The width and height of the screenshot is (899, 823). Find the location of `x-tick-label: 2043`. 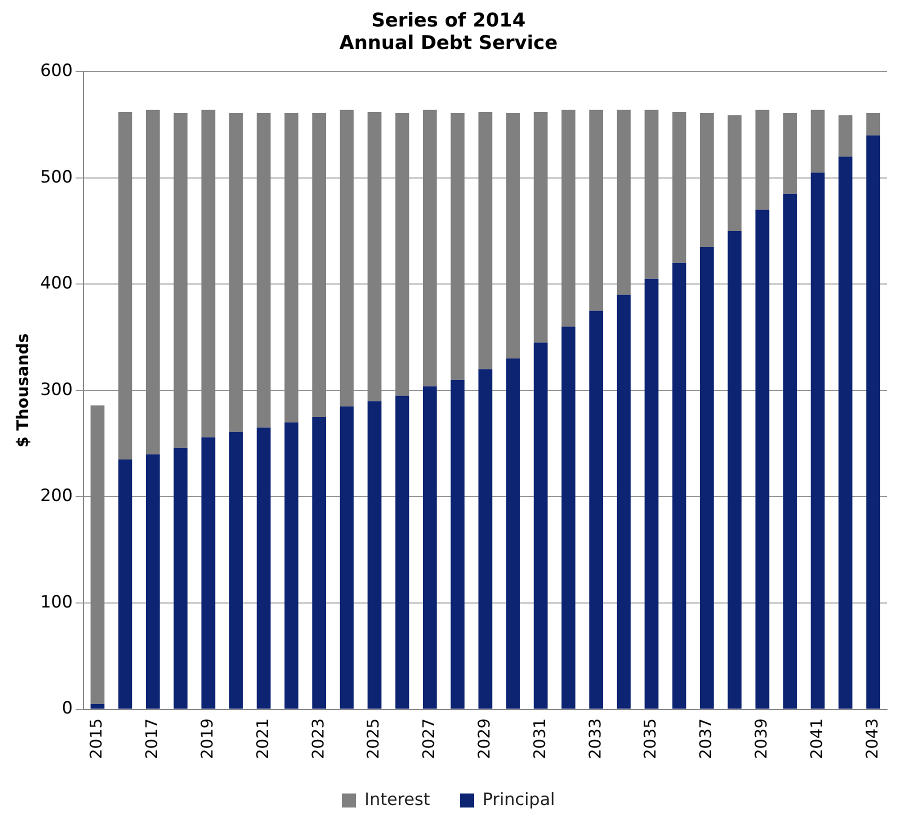

x-tick-label: 2043 is located at coordinates (872, 738).